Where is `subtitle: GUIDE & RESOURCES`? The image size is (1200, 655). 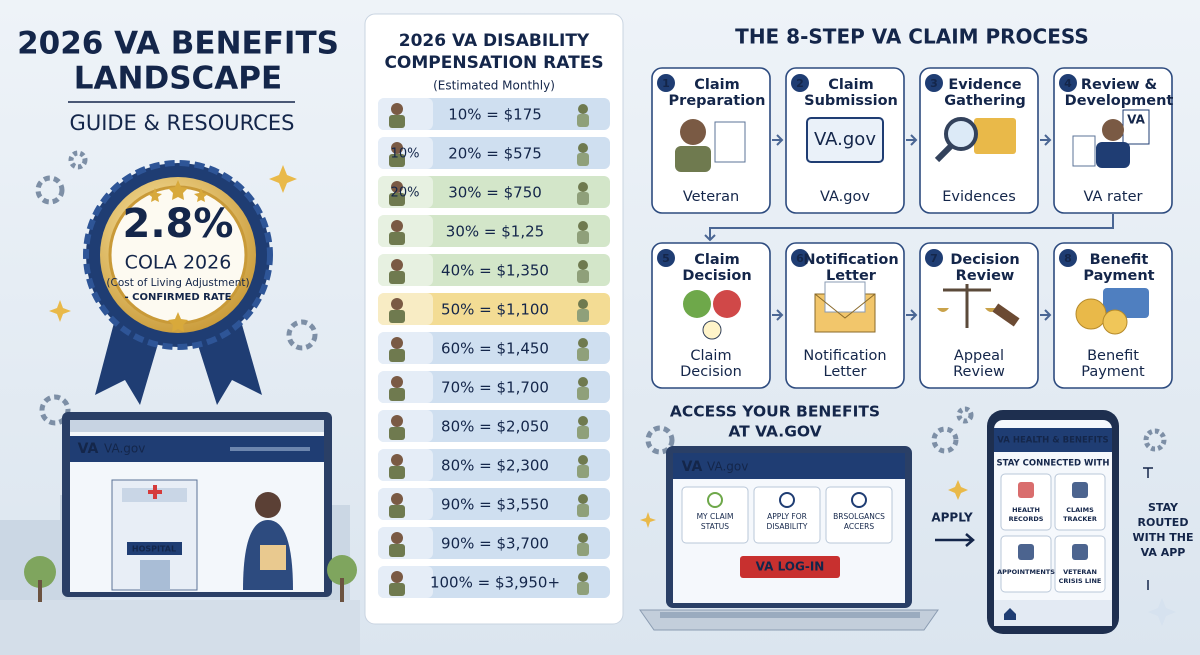 subtitle: GUIDE & RESOURCES is located at coordinates (182, 123).